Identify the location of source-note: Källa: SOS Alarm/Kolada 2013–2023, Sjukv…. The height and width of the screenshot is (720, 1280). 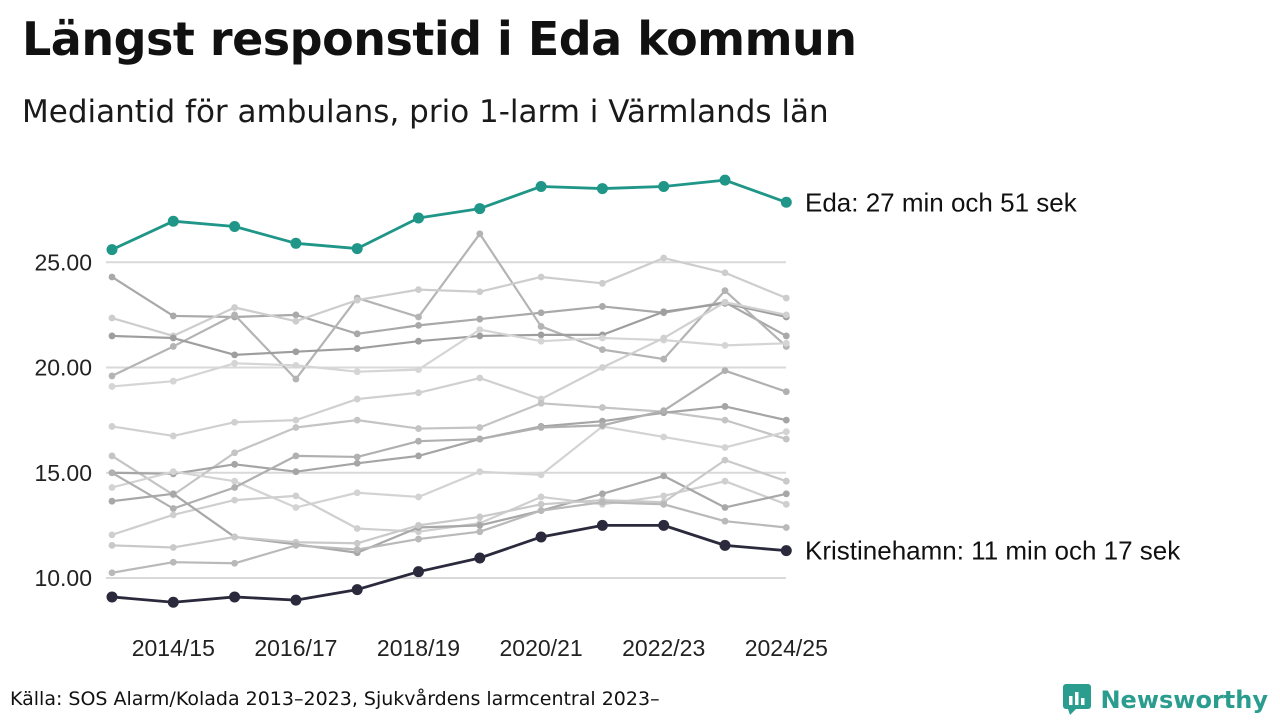
(335, 699).